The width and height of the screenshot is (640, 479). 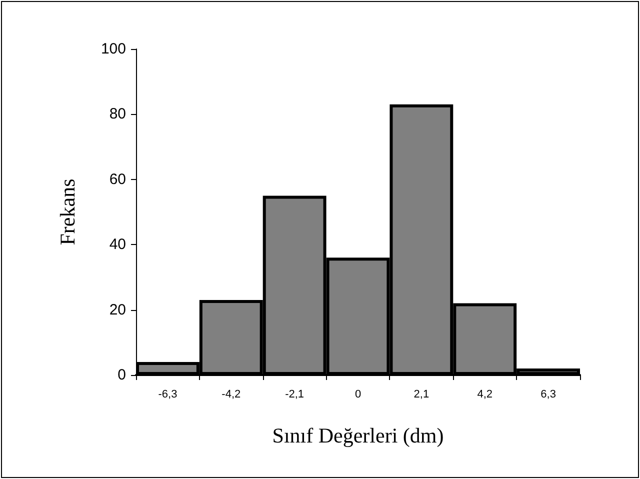 What do you see at coordinates (117, 309) in the screenshot?
I see `y-tick-label: 20` at bounding box center [117, 309].